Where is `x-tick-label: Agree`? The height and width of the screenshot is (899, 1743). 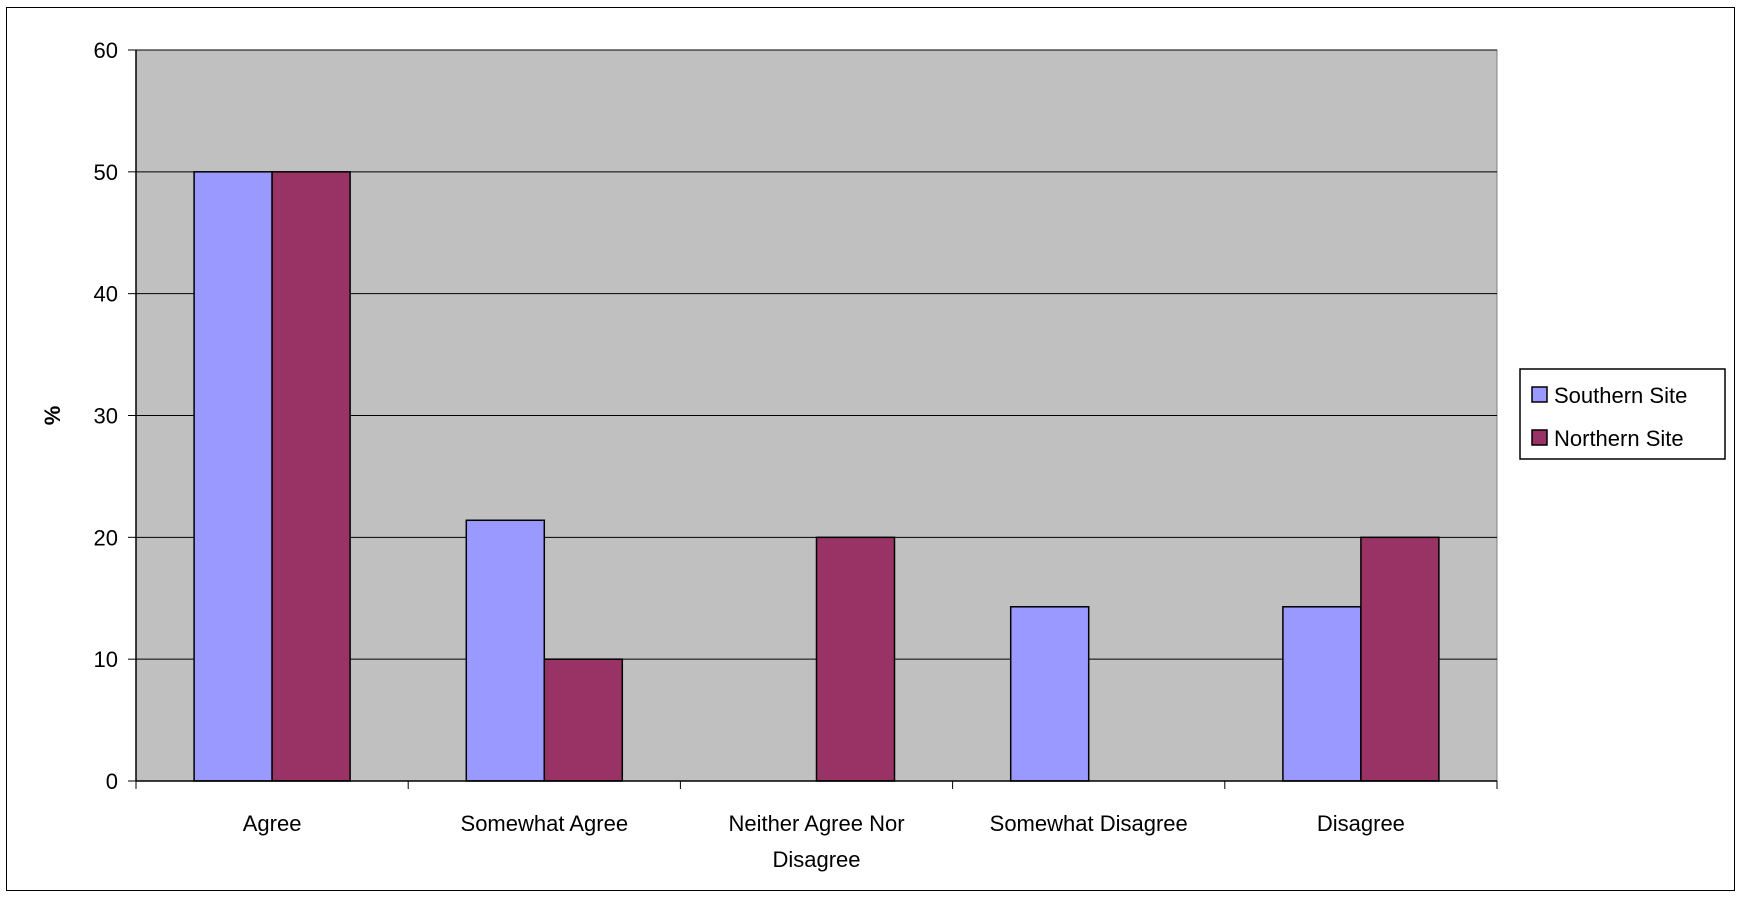 x-tick-label: Agree is located at coordinates (272, 823).